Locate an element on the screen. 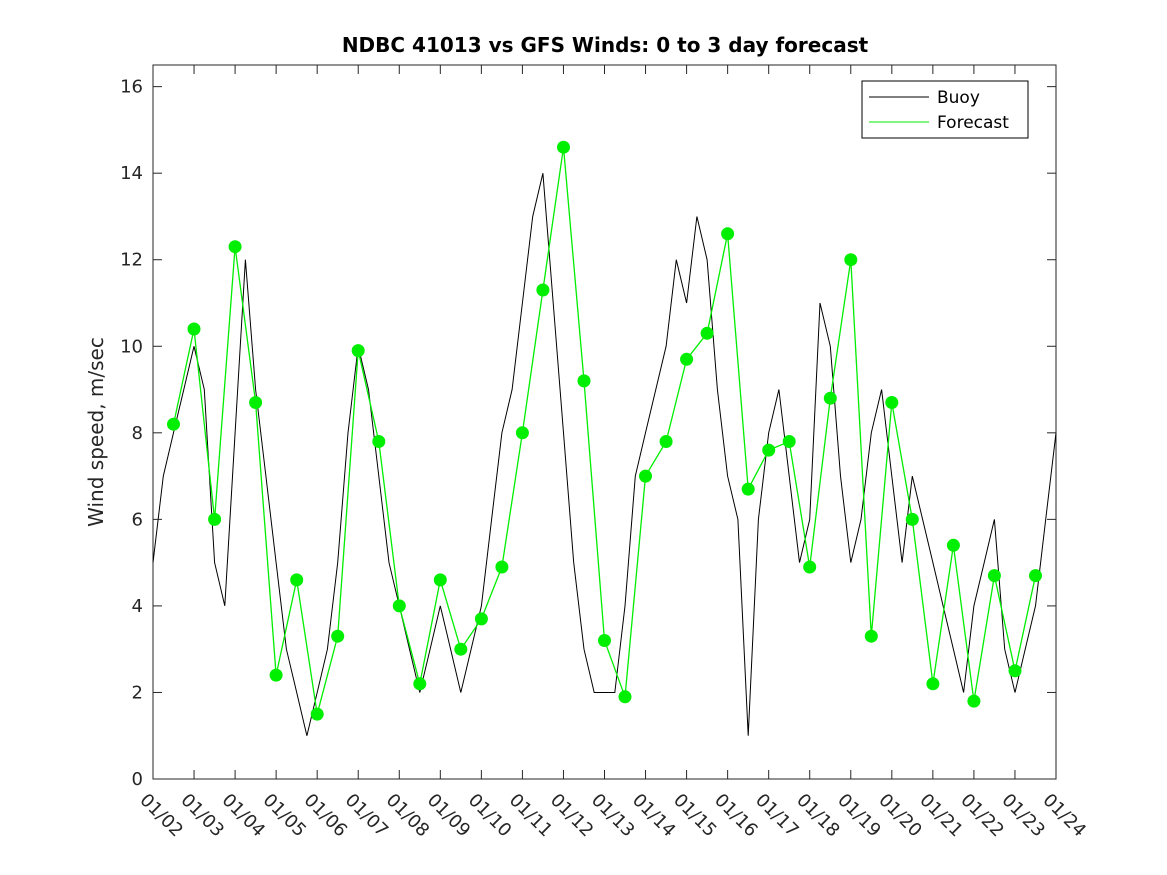 The width and height of the screenshot is (1167, 875). legend-label-forecast: Forecast is located at coordinates (973, 123).